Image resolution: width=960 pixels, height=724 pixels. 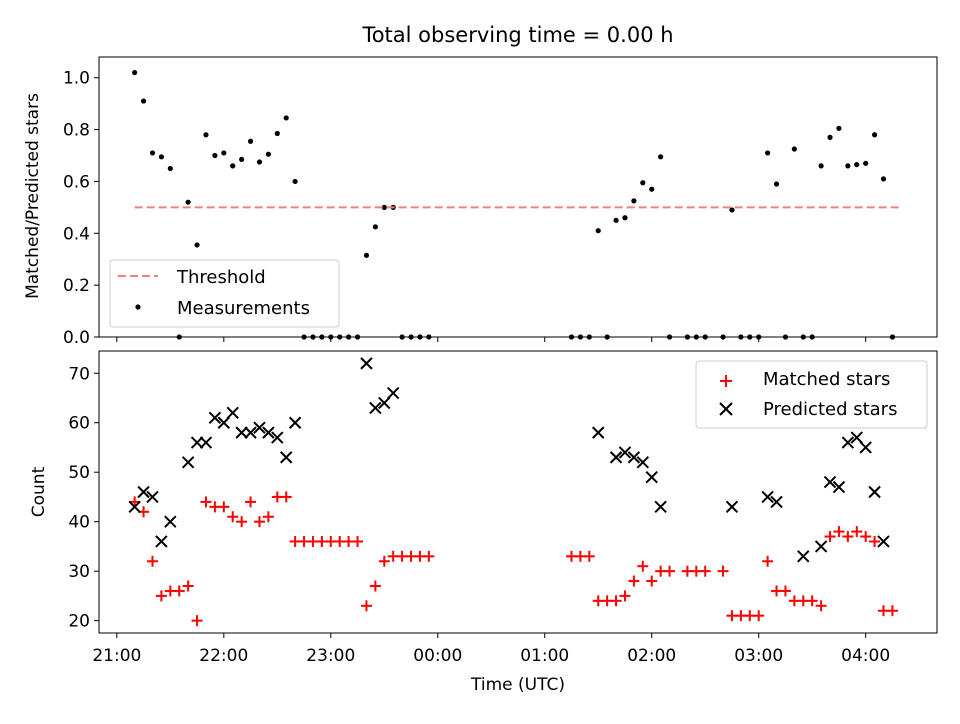 What do you see at coordinates (330, 656) in the screenshot?
I see `bottom-x-tick-label: 23:00` at bounding box center [330, 656].